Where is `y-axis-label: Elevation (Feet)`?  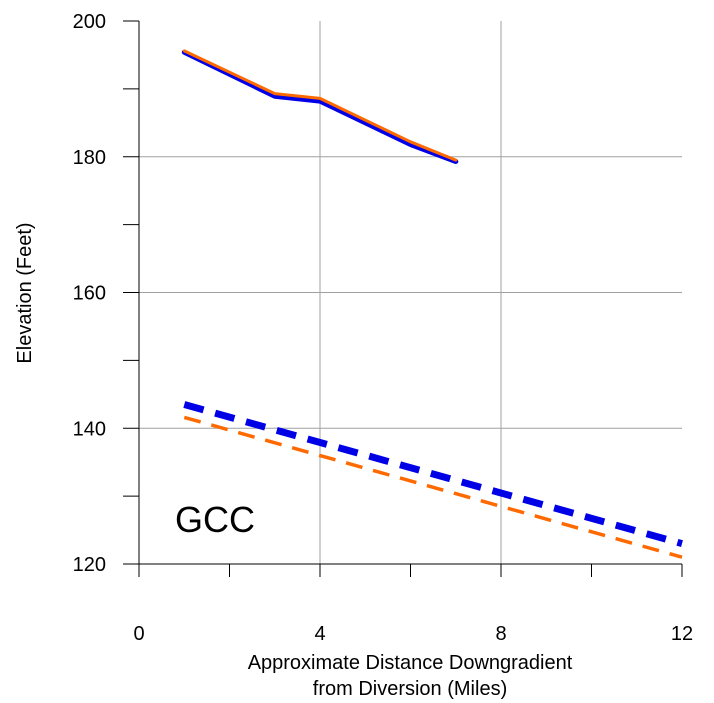
y-axis-label: Elevation (Feet) is located at coordinates (25, 292).